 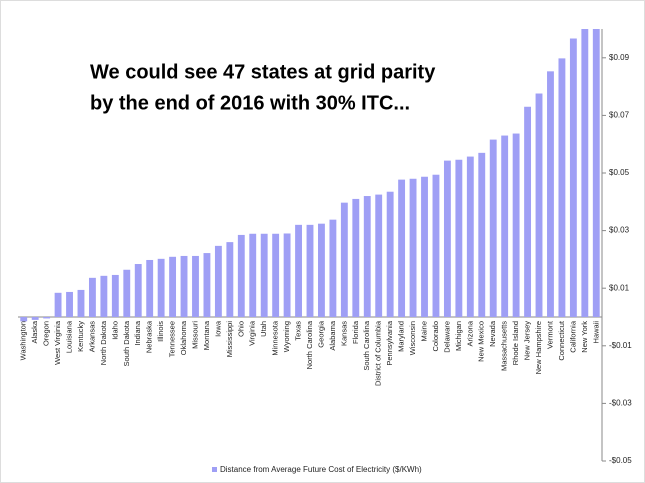 I want to click on x-tick-label: Oregon, so click(x=46, y=333).